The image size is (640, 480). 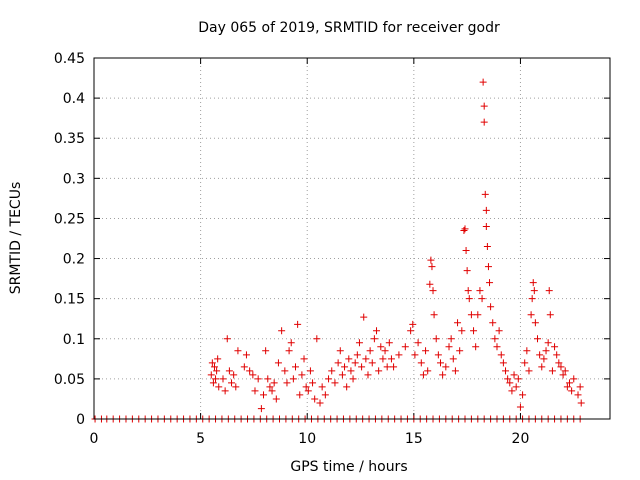 What do you see at coordinates (74, 340) in the screenshot?
I see `y-tick-label: 0.1` at bounding box center [74, 340].